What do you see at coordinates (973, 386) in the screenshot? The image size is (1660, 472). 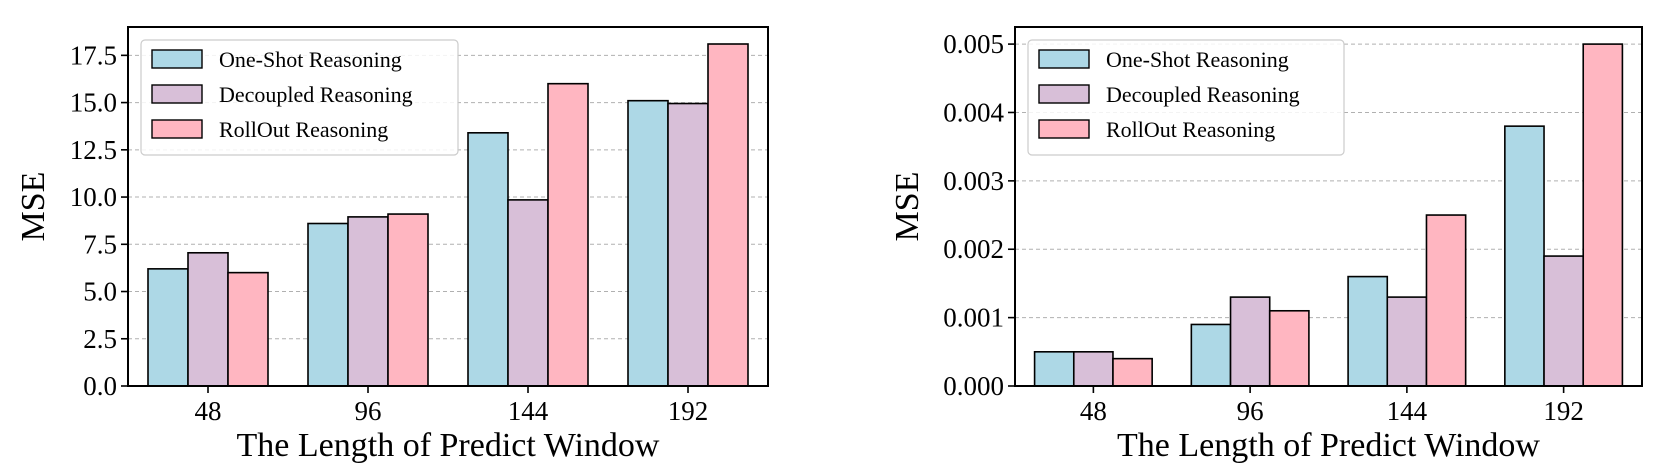 I see `y-tick-label: 0.000` at bounding box center [973, 386].